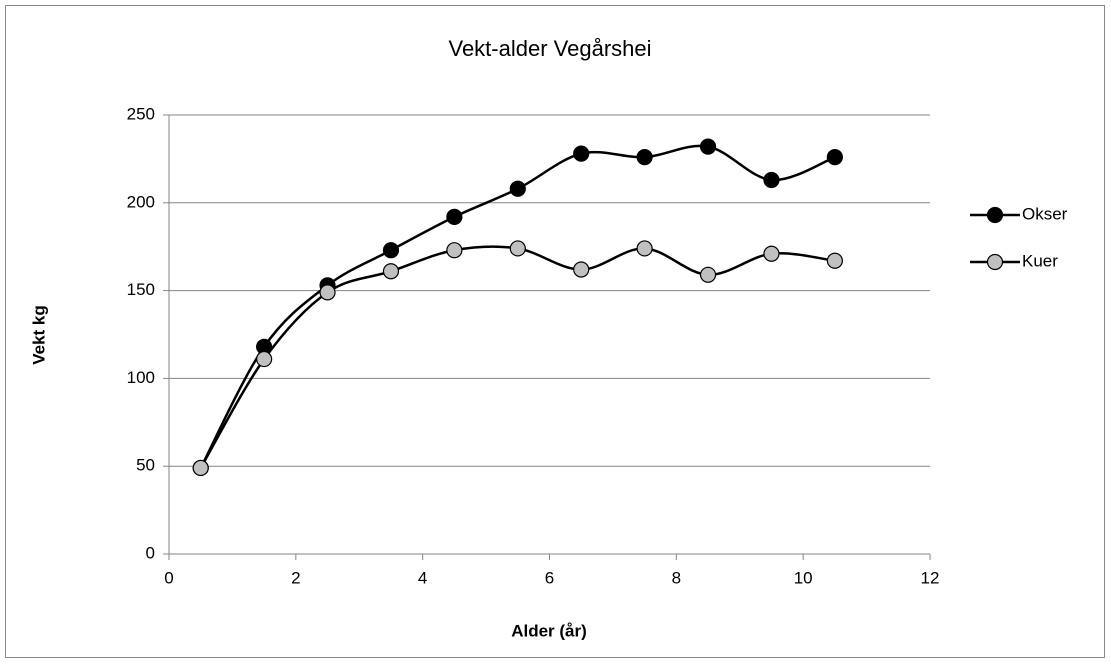 The image size is (1111, 664). I want to click on y-tick-label: 0, so click(150, 552).